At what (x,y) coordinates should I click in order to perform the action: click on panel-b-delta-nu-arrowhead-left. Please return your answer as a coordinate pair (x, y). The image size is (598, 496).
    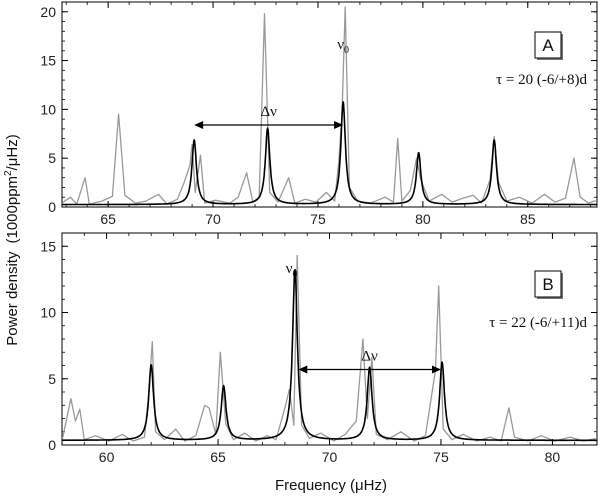
    Looking at the image, I should click on (303, 369).